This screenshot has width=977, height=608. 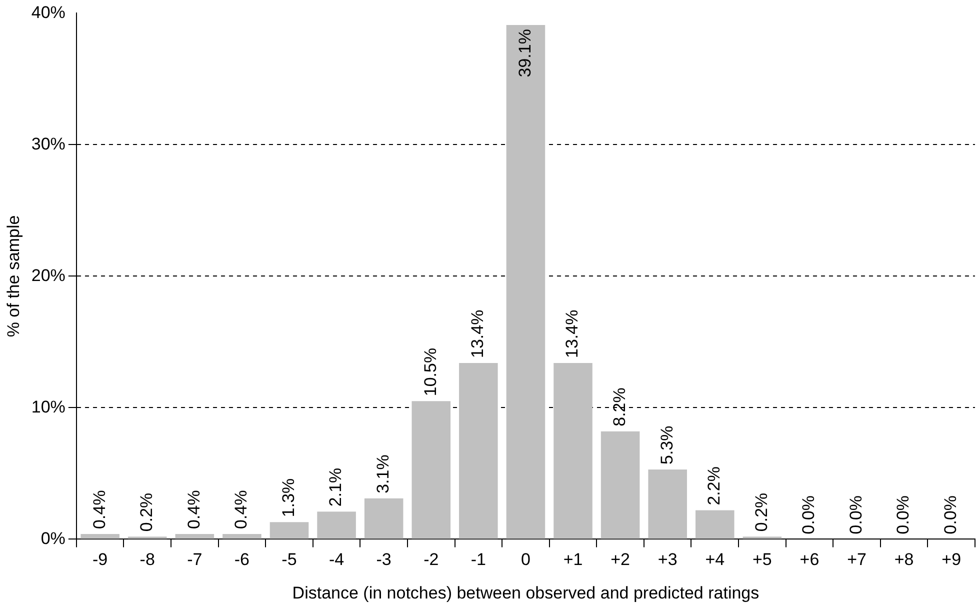 What do you see at coordinates (13, 276) in the screenshot?
I see `y-axis-title: % of the sample` at bounding box center [13, 276].